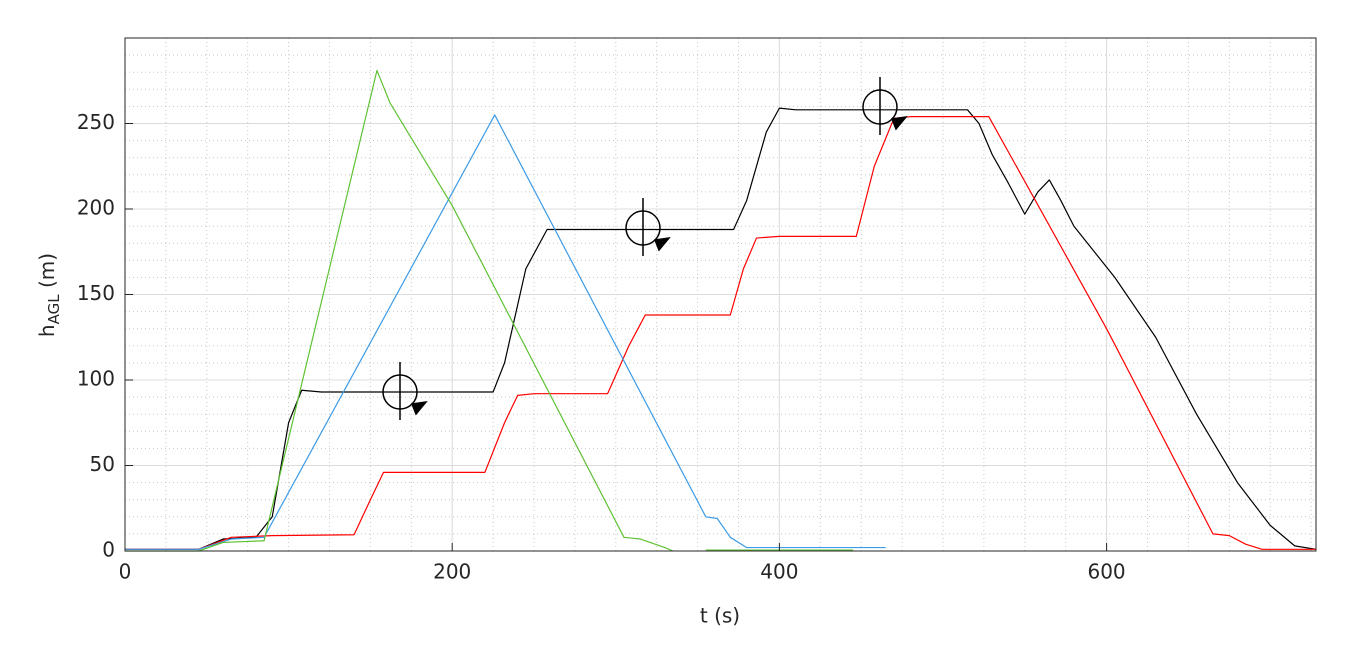  I want to click on y-label-rest: (m), so click(47, 273).